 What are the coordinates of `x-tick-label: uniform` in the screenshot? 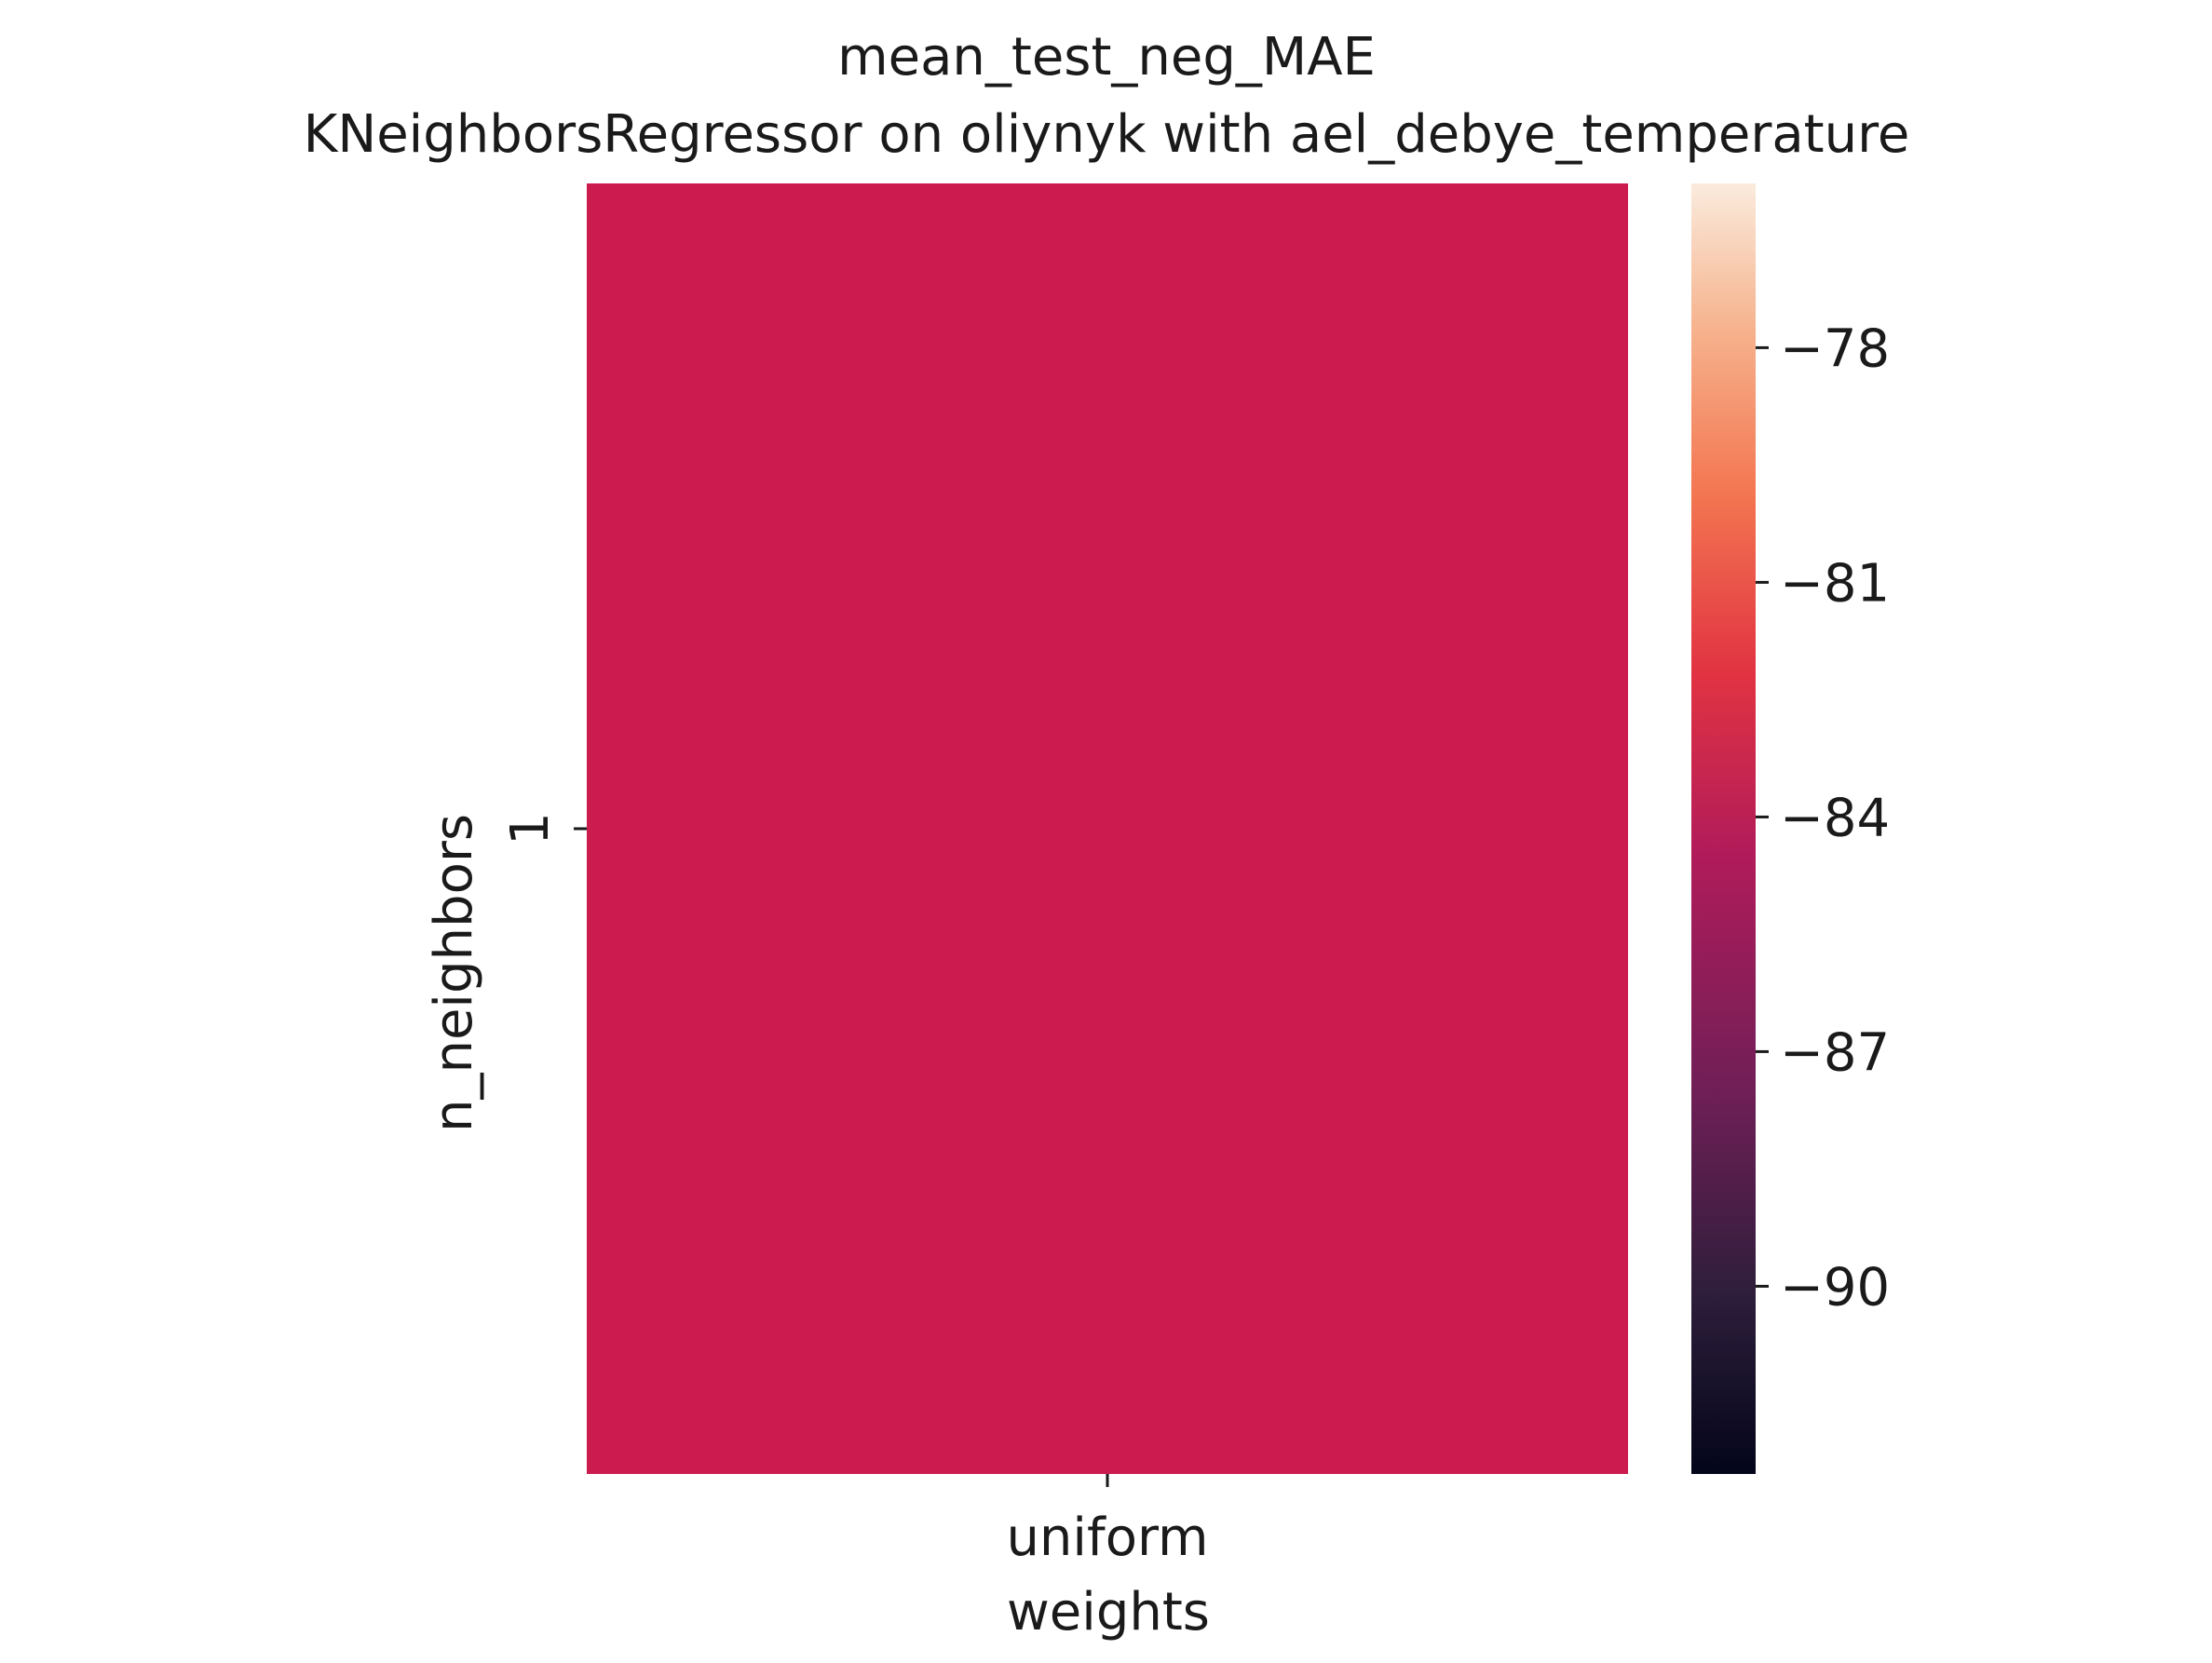 It's located at (1107, 1538).